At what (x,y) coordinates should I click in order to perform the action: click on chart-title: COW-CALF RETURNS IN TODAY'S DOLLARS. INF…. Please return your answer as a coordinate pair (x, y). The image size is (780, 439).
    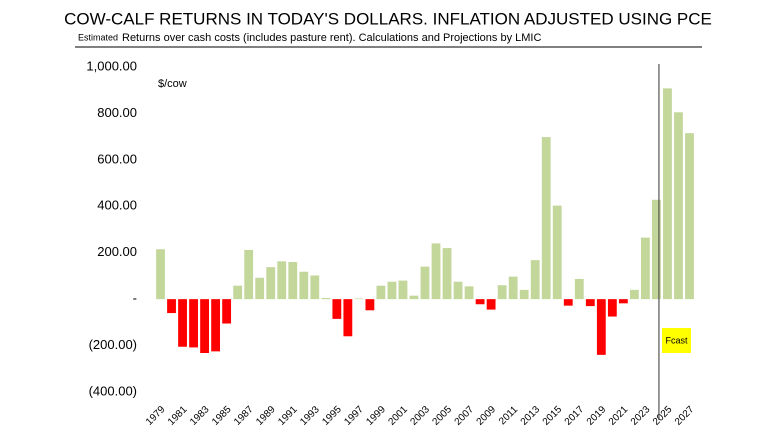
    Looking at the image, I should click on (388, 18).